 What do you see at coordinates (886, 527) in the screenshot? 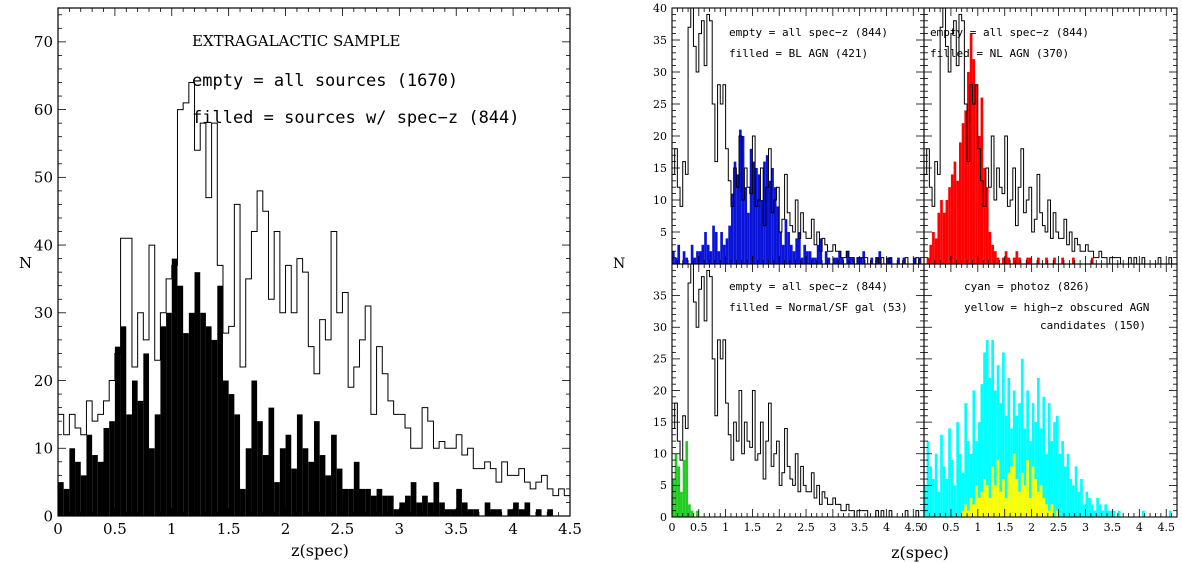
I see `panel2-x-tick-label: 4` at bounding box center [886, 527].